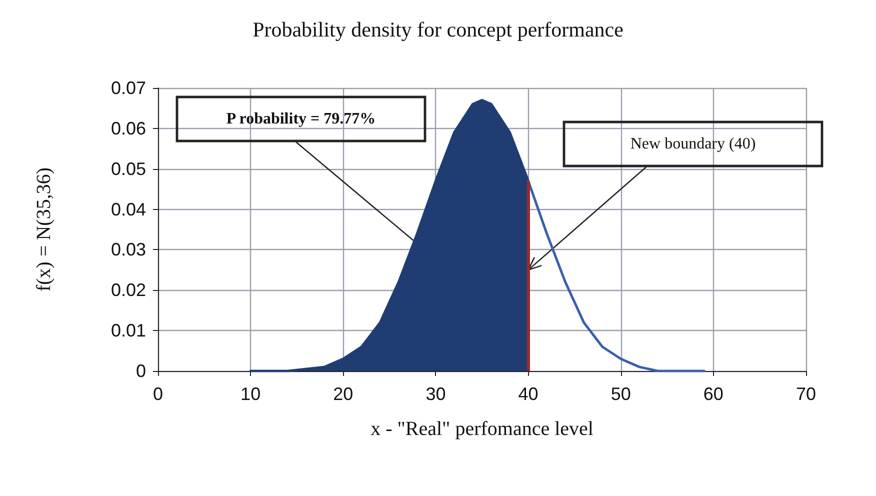 The height and width of the screenshot is (496, 876). I want to click on line-series, so click(616, 276).